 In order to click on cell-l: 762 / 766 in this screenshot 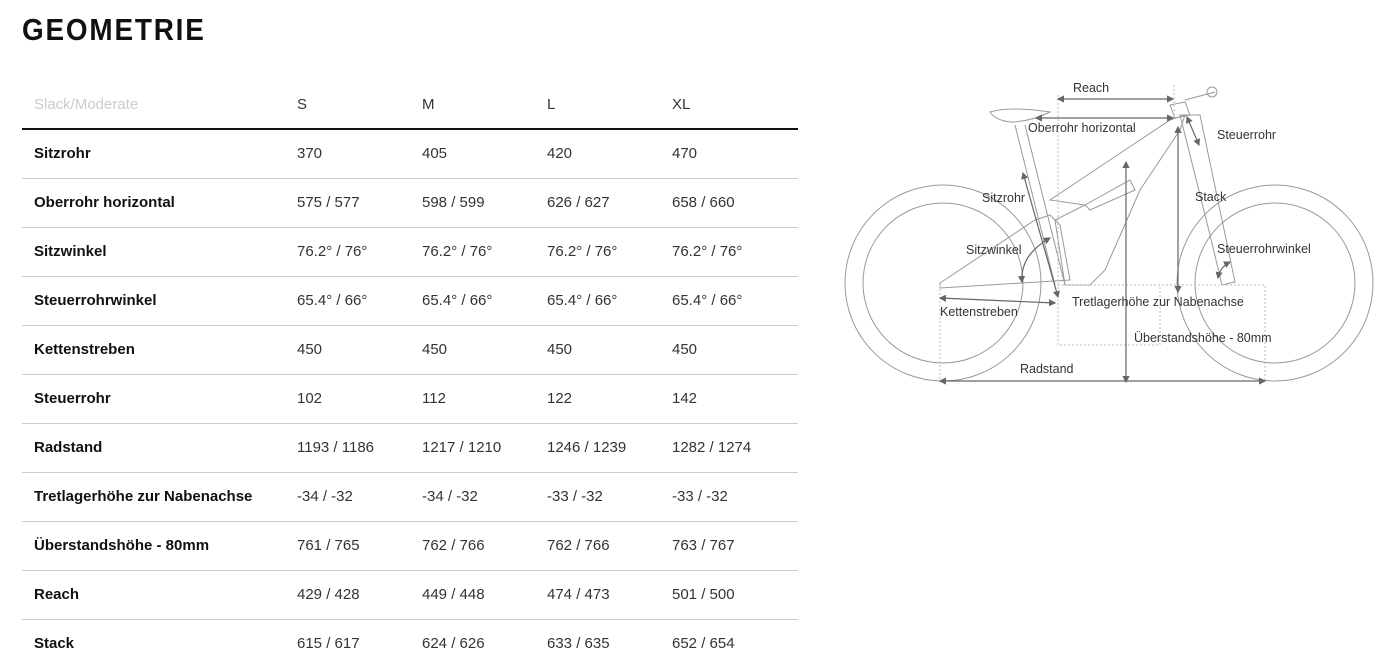, I will do `click(609, 546)`.